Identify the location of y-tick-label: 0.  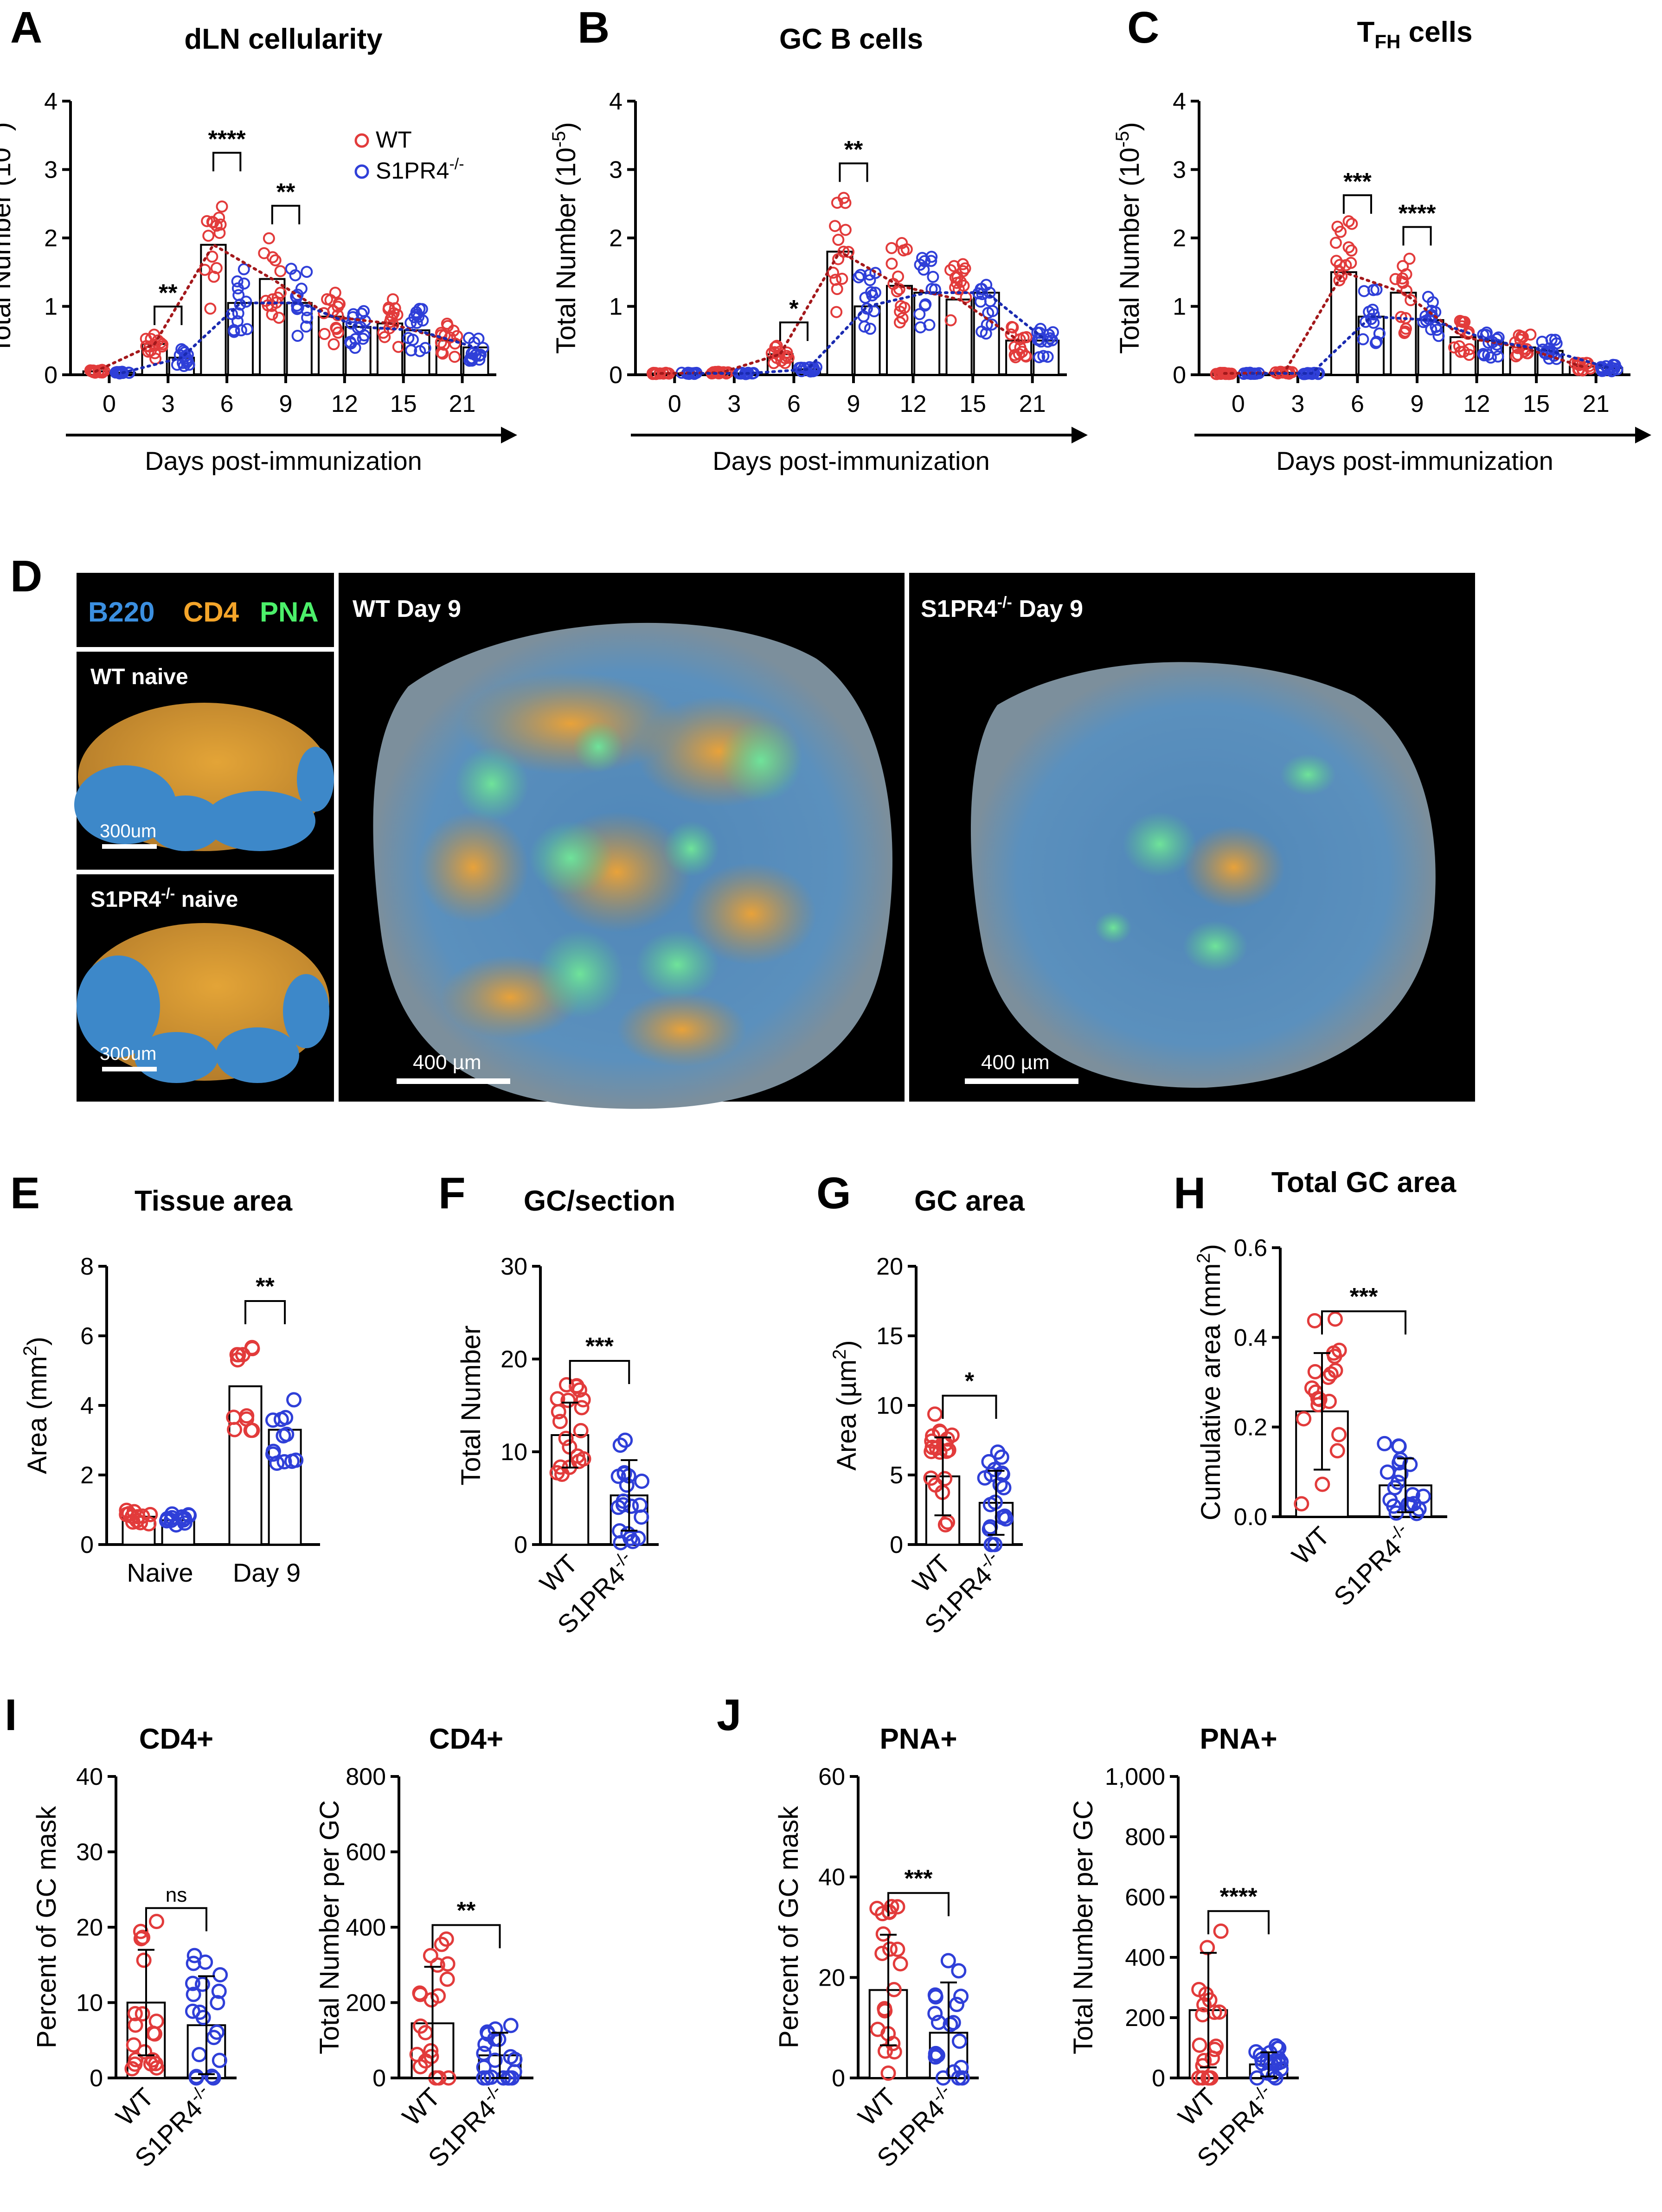
(379, 2078).